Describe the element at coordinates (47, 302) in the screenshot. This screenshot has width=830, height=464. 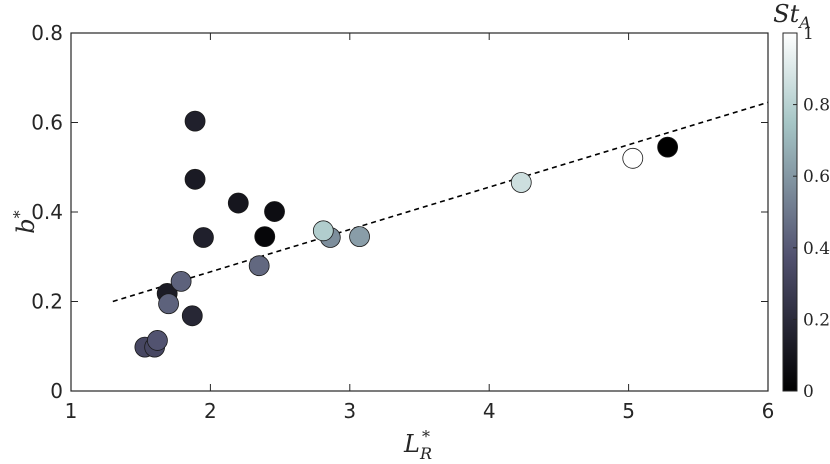
I see `y-tick-label: 0.2` at that location.